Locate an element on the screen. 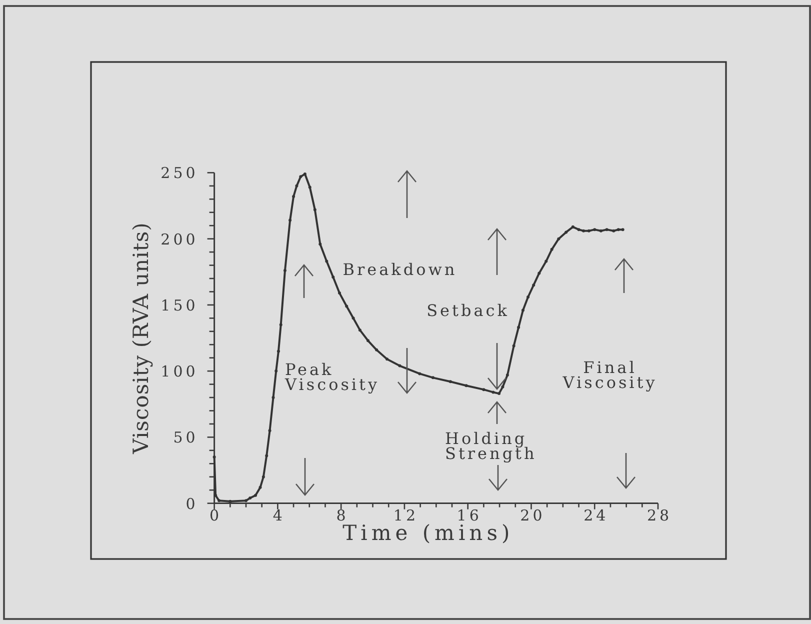 This screenshot has height=624, width=811. y-tick-label: 50 is located at coordinates (185, 437).